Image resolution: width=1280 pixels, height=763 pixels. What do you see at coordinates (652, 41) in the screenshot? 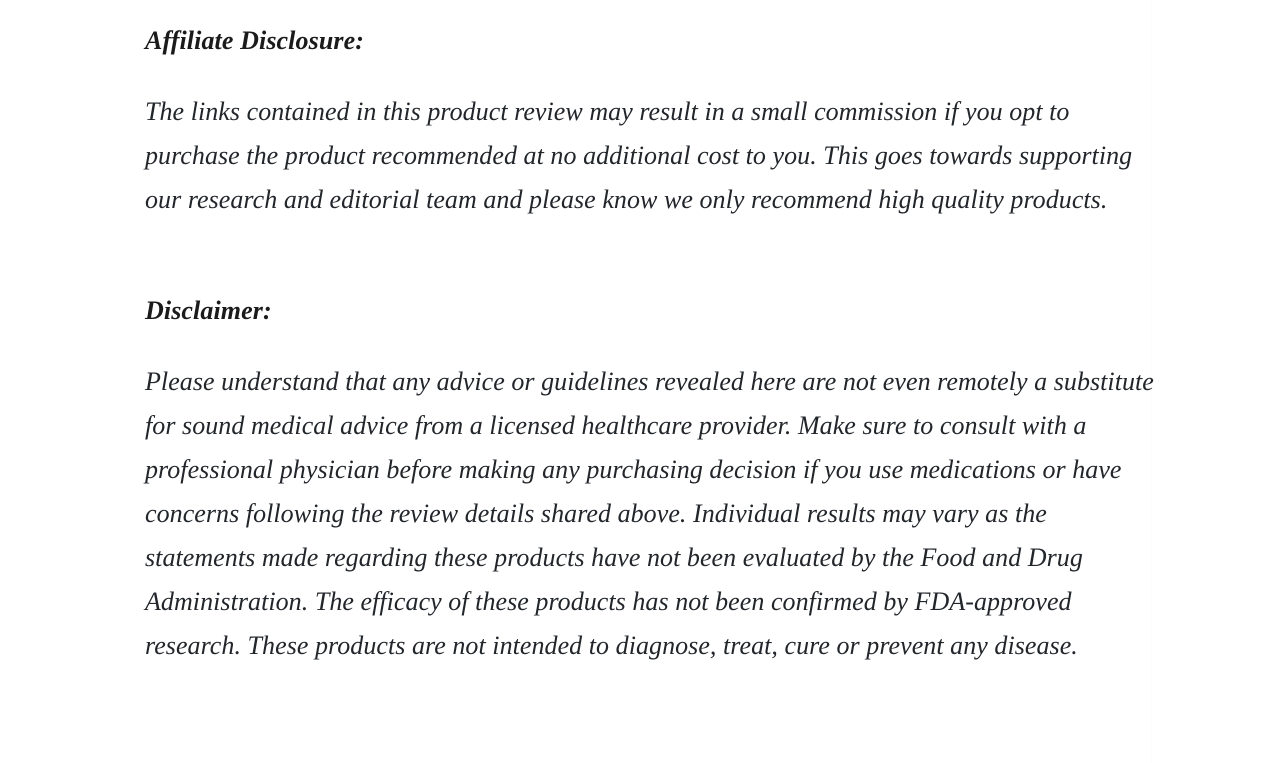
I see `affiliate-disclosure-section: Affiliate Disclosure:` at bounding box center [652, 41].